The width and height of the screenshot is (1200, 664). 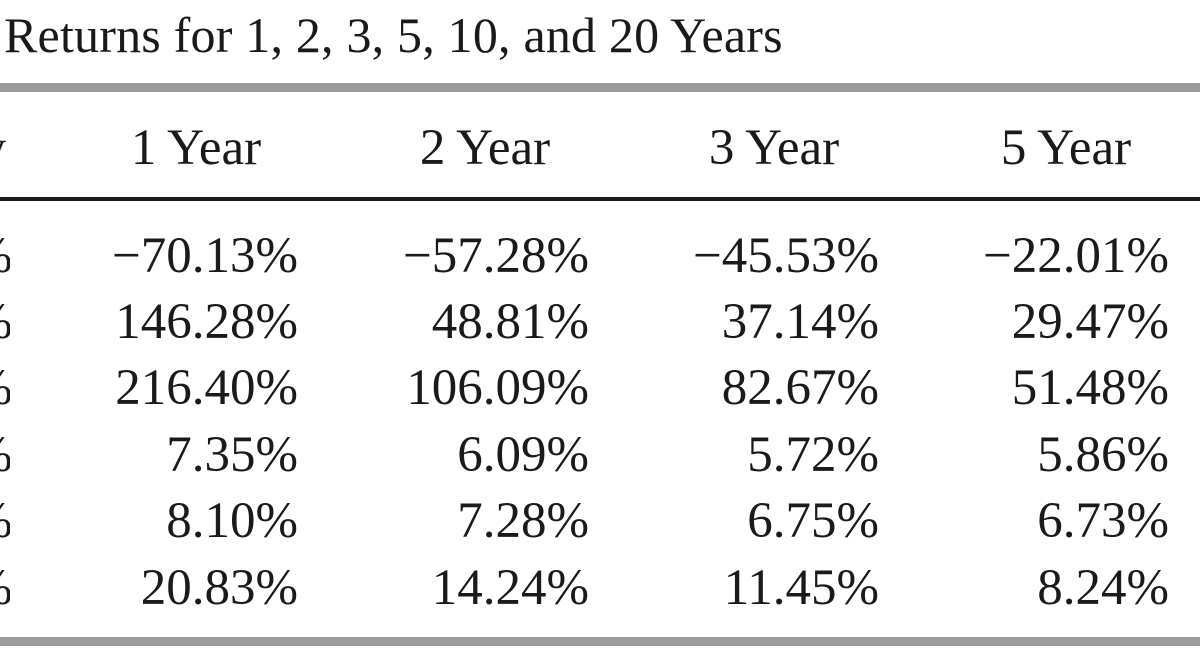 I want to click on table-top-rule, so click(x=600, y=87).